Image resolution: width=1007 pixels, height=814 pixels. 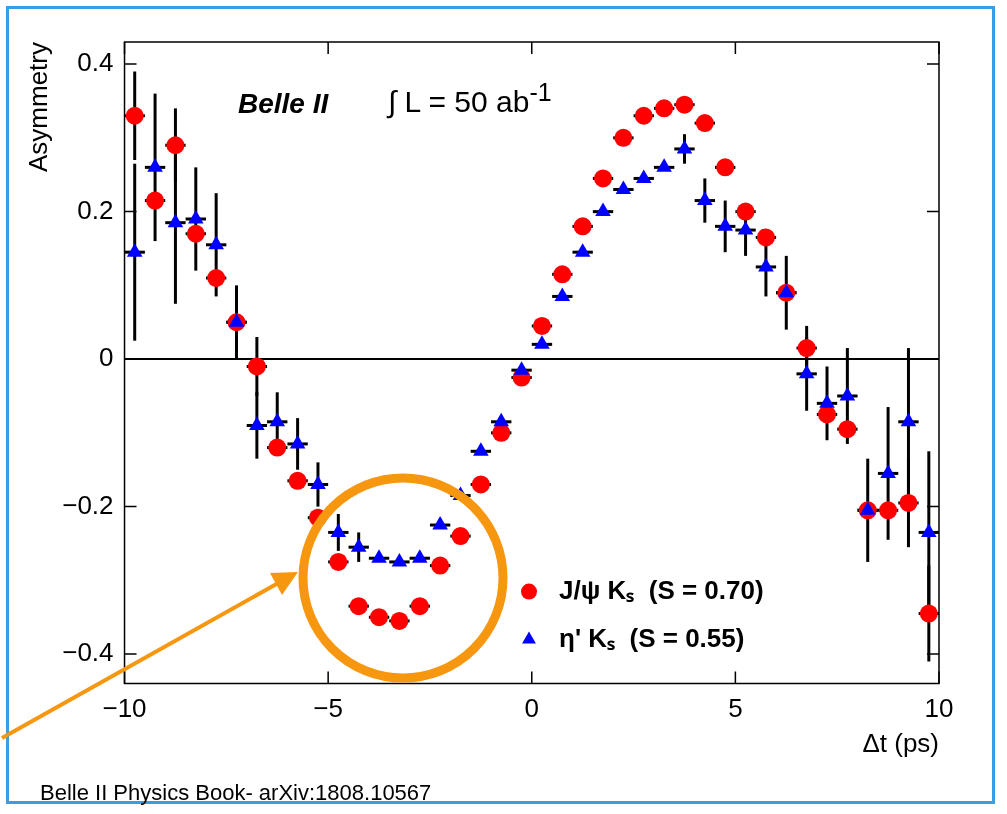 I want to click on x-tick-label: 5, so click(x=735, y=708).